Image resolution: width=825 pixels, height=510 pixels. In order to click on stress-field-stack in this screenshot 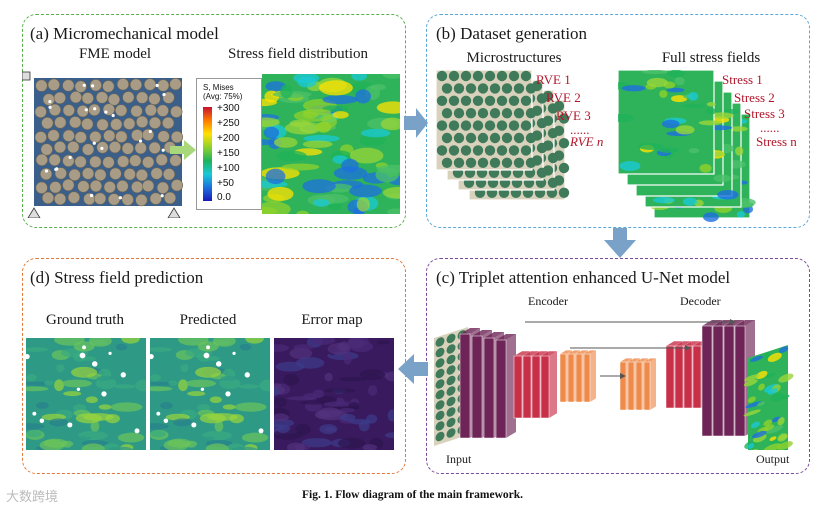, I will do `click(687, 146)`.